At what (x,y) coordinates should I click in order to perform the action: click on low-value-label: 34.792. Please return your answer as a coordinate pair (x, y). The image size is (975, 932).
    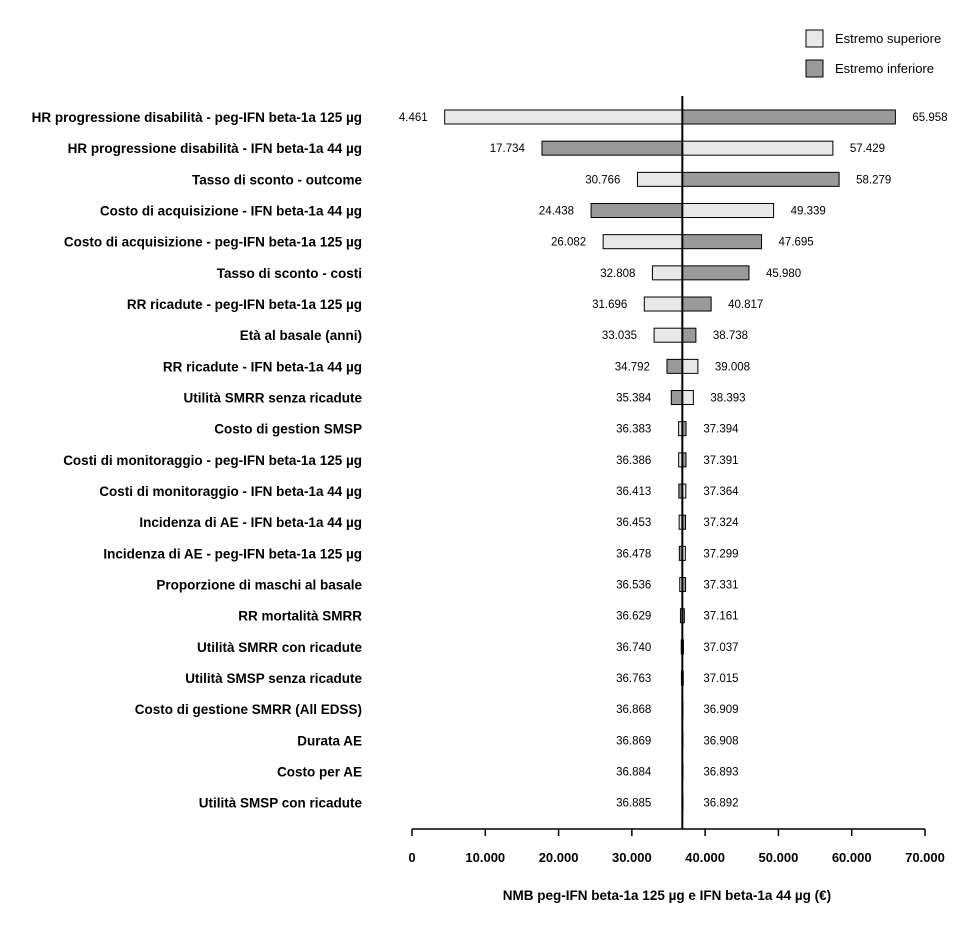
    Looking at the image, I should click on (632, 367).